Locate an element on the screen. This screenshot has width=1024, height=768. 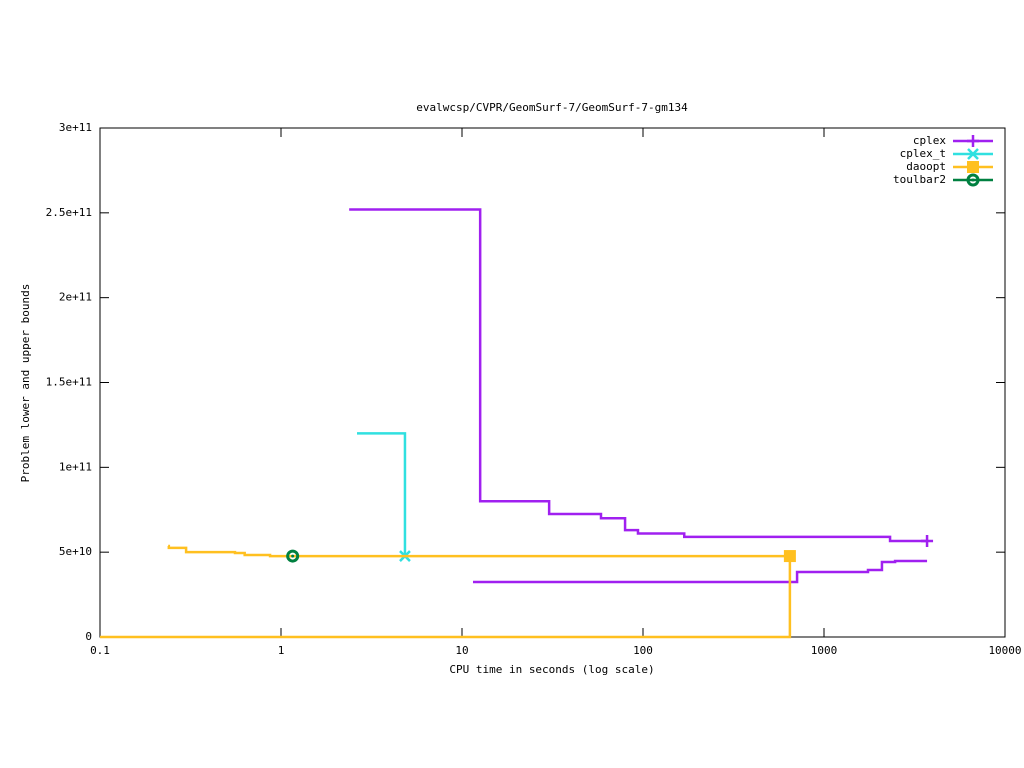
y-tick-label: 2e+11 is located at coordinates (75, 297).